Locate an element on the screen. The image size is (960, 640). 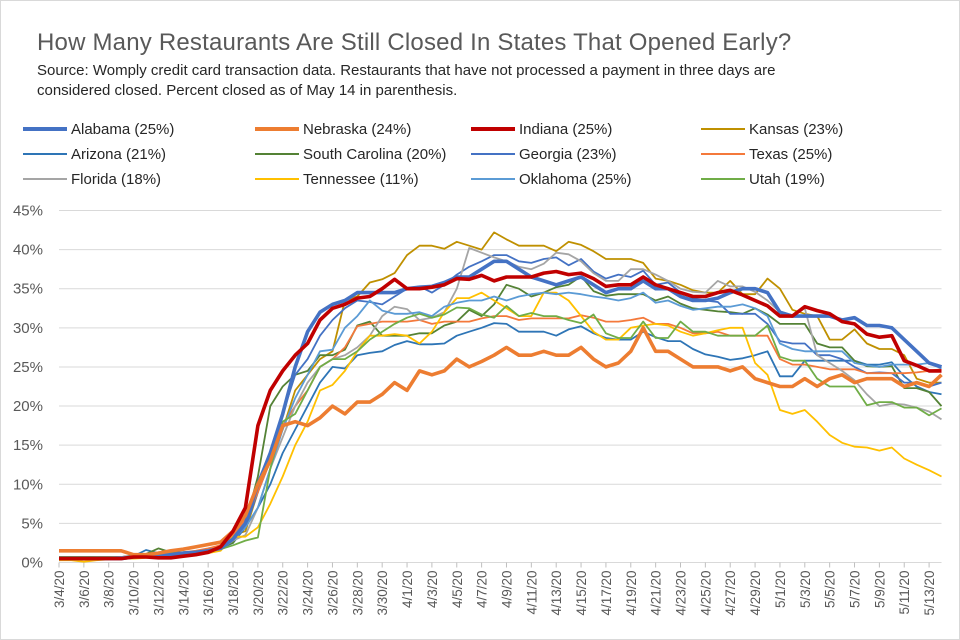
legend-item: Tennessee (11%) is located at coordinates (363, 179).